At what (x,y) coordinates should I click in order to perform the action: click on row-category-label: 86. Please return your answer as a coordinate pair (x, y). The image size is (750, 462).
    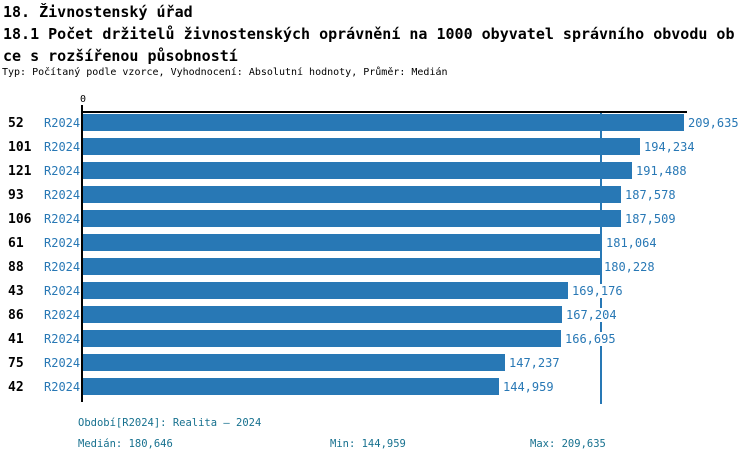
    Looking at the image, I should click on (16, 315).